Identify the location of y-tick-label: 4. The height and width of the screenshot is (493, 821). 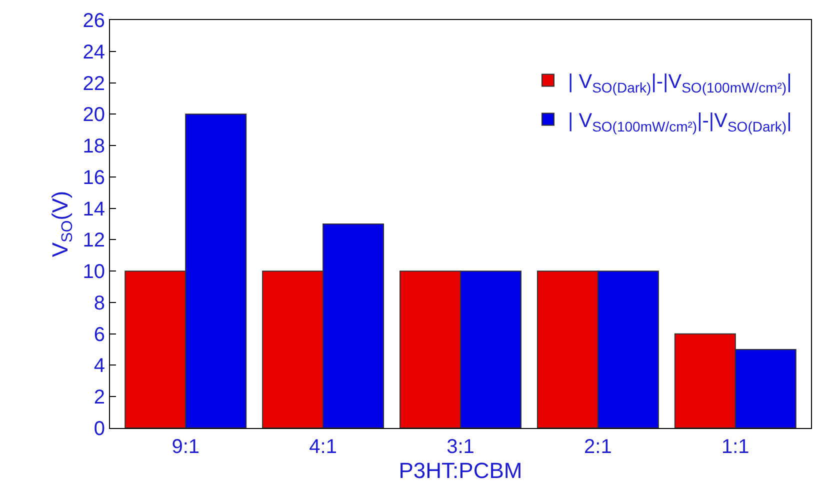
(99, 366).